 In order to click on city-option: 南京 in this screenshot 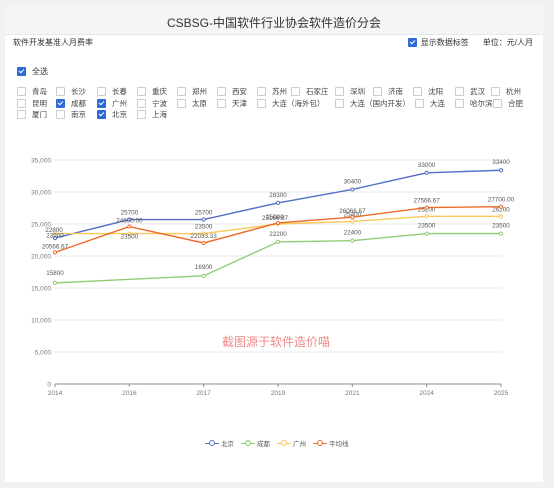, I will do `click(71, 114)`.